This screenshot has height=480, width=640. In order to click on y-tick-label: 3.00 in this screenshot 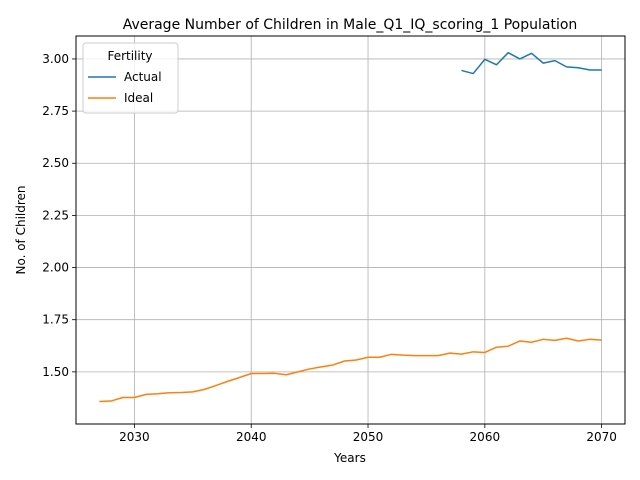, I will do `click(55, 59)`.